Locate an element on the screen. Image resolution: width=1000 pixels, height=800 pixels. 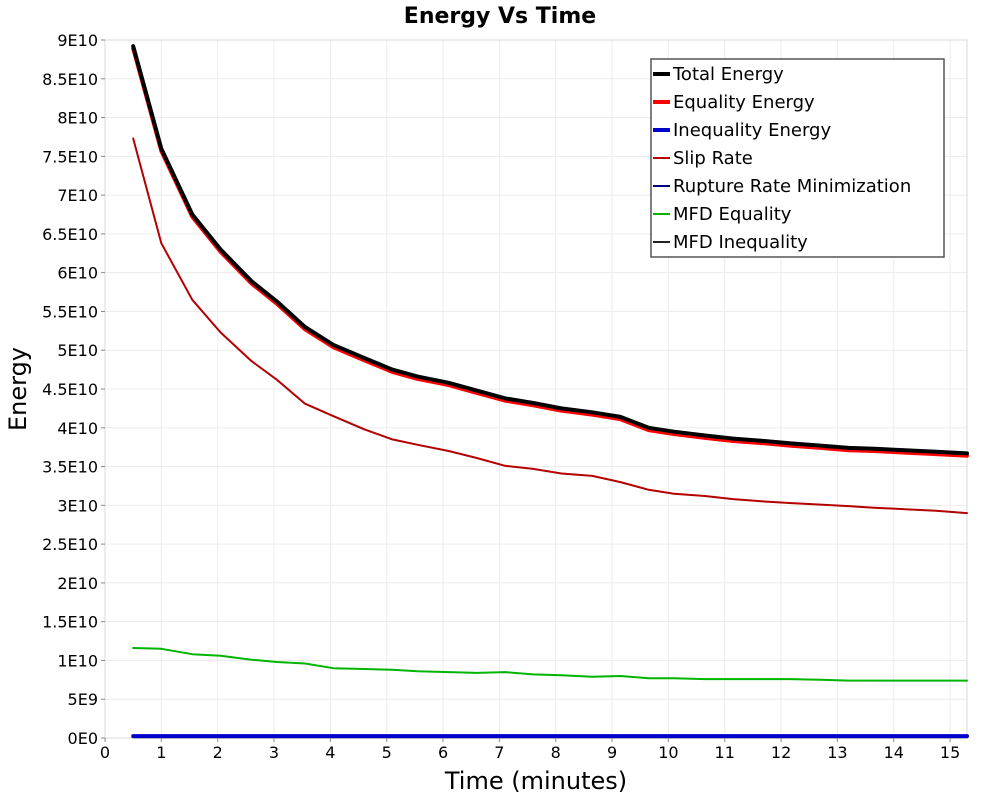
legend-label-mfd-inequality: MFD Inequality is located at coordinates (740, 242).